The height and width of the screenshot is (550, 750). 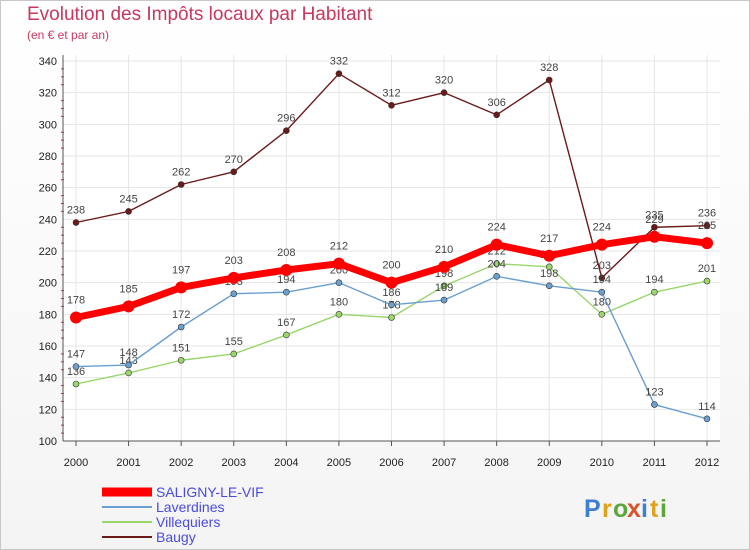 I want to click on data-label: 200, so click(x=391, y=266).